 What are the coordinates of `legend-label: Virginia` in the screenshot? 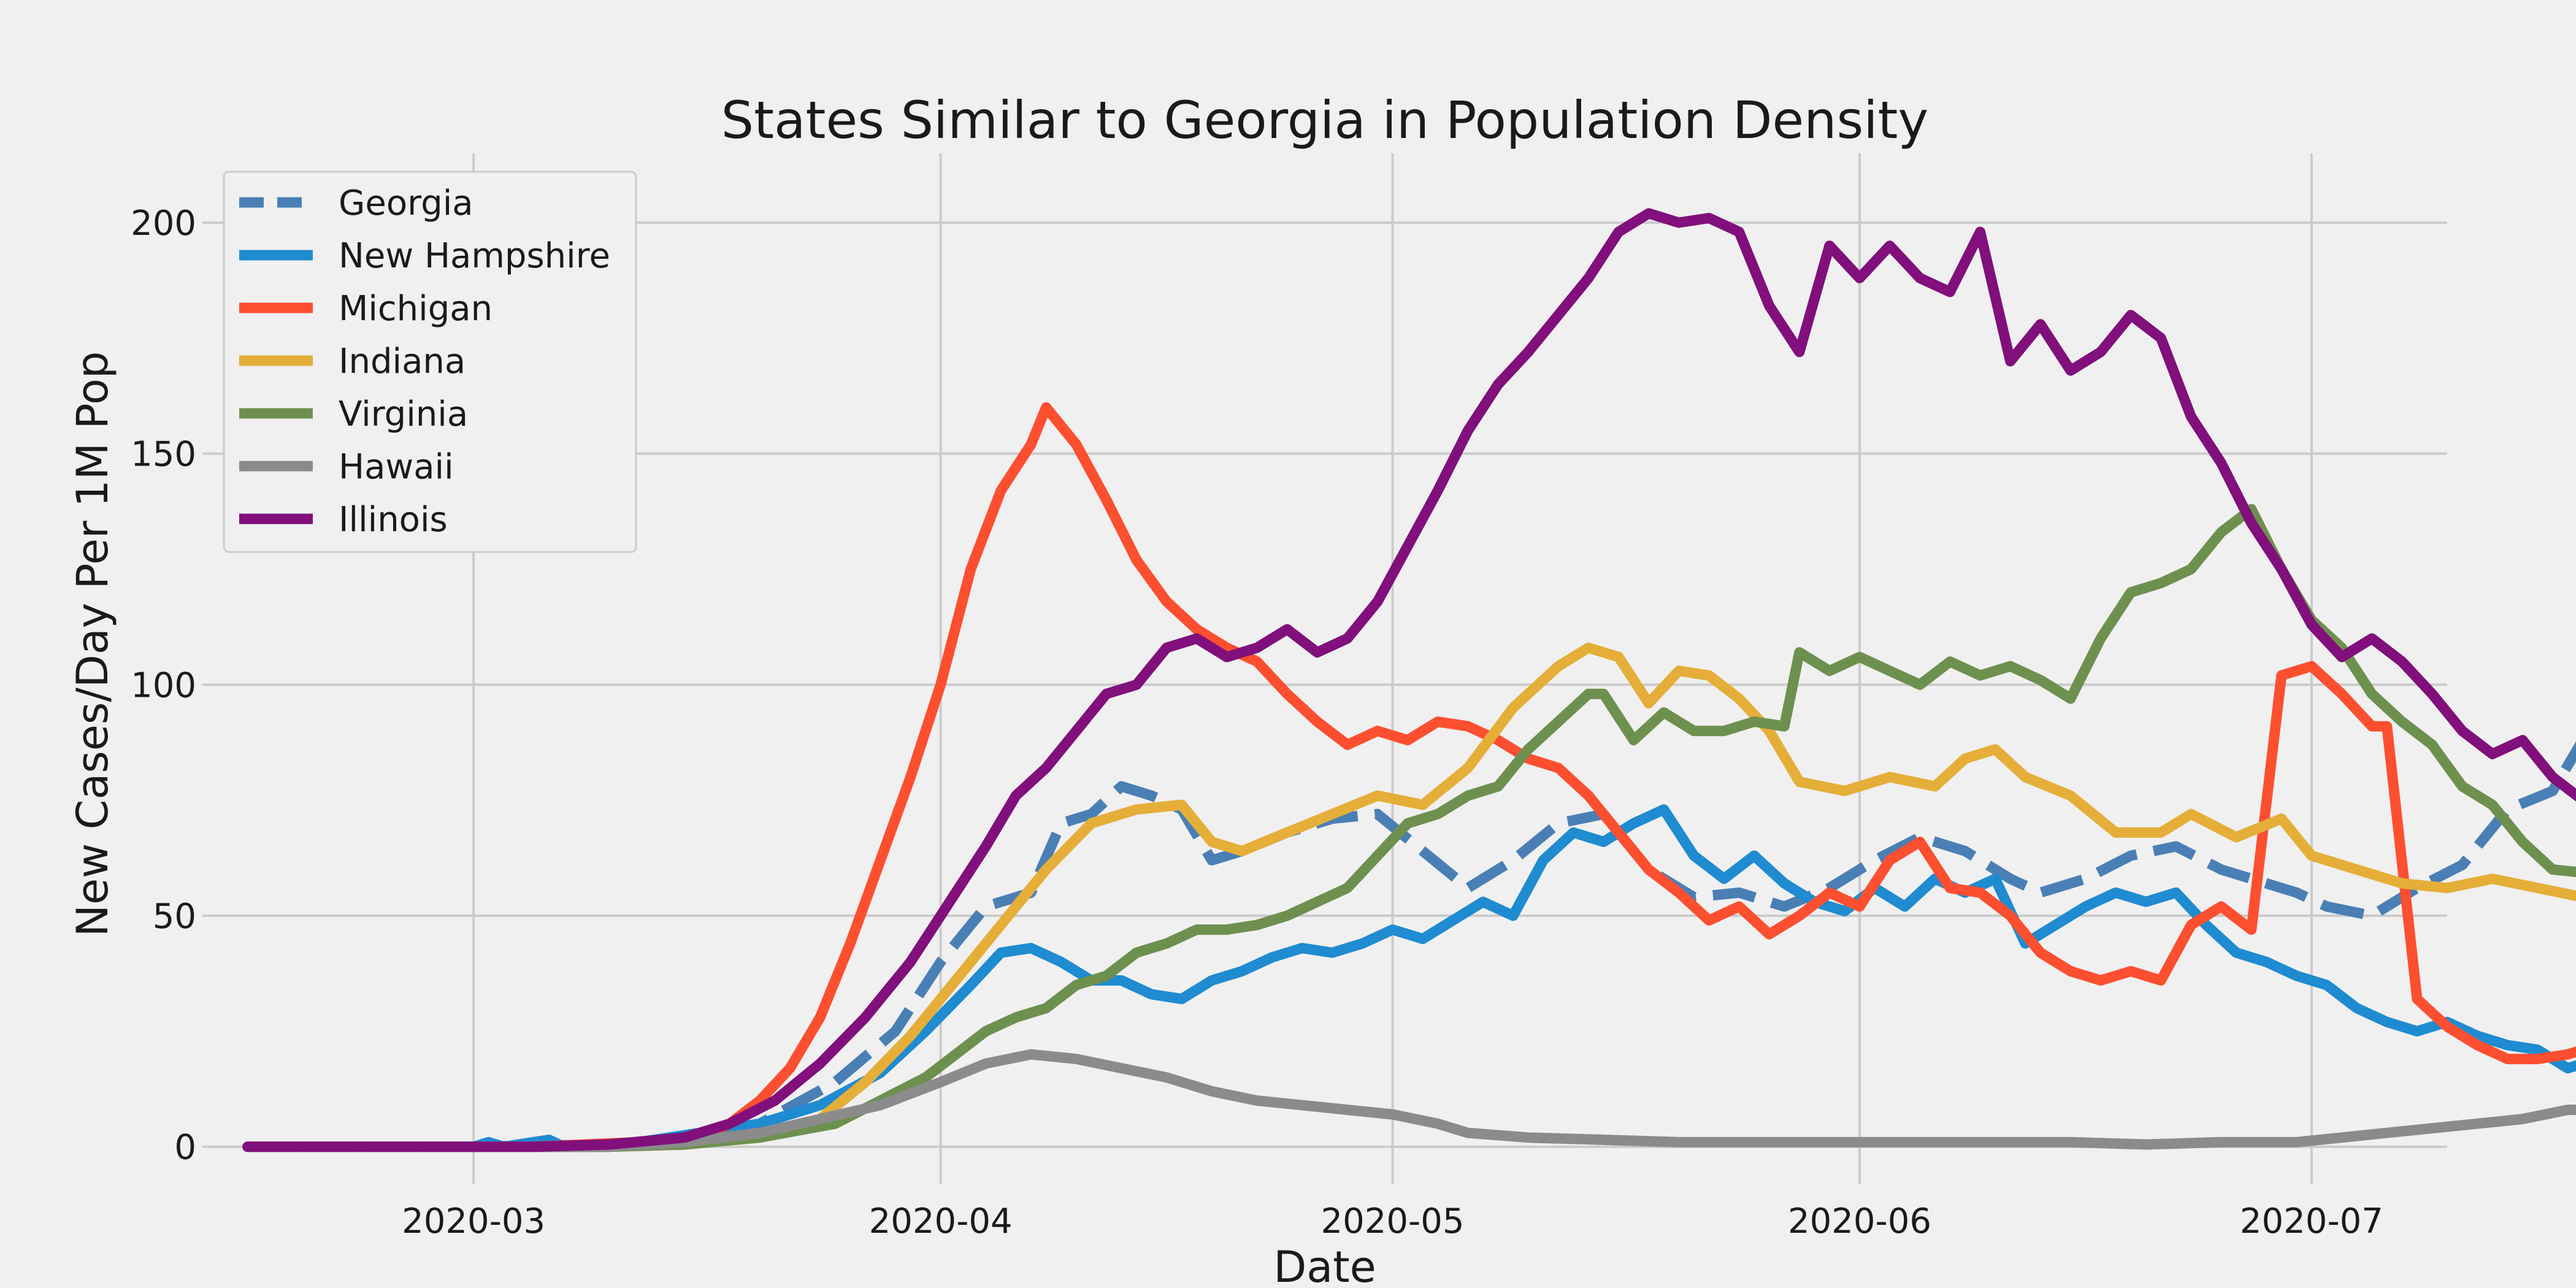 It's located at (403, 414).